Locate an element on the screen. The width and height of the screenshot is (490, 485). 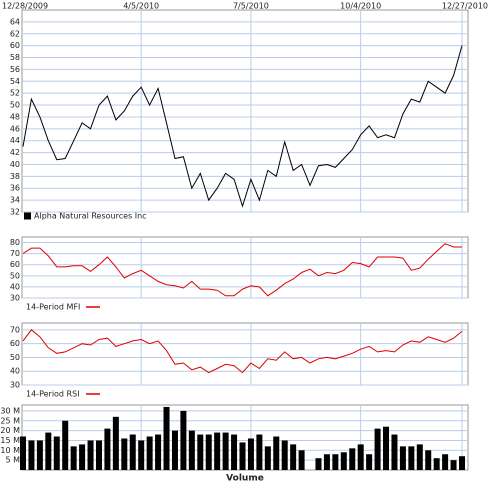
y-tick-label: 5 M is located at coordinates (12, 460).